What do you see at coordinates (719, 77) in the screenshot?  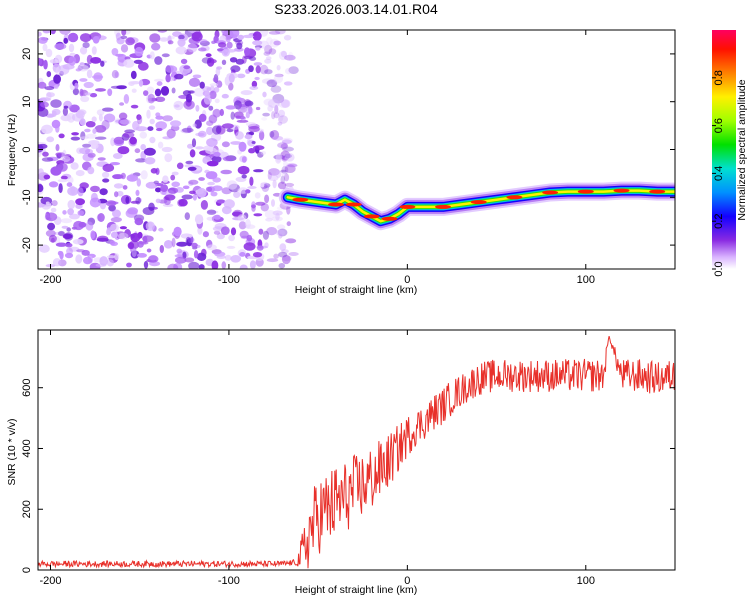 I see `colorbar-tick-label: 0.8` at bounding box center [719, 77].